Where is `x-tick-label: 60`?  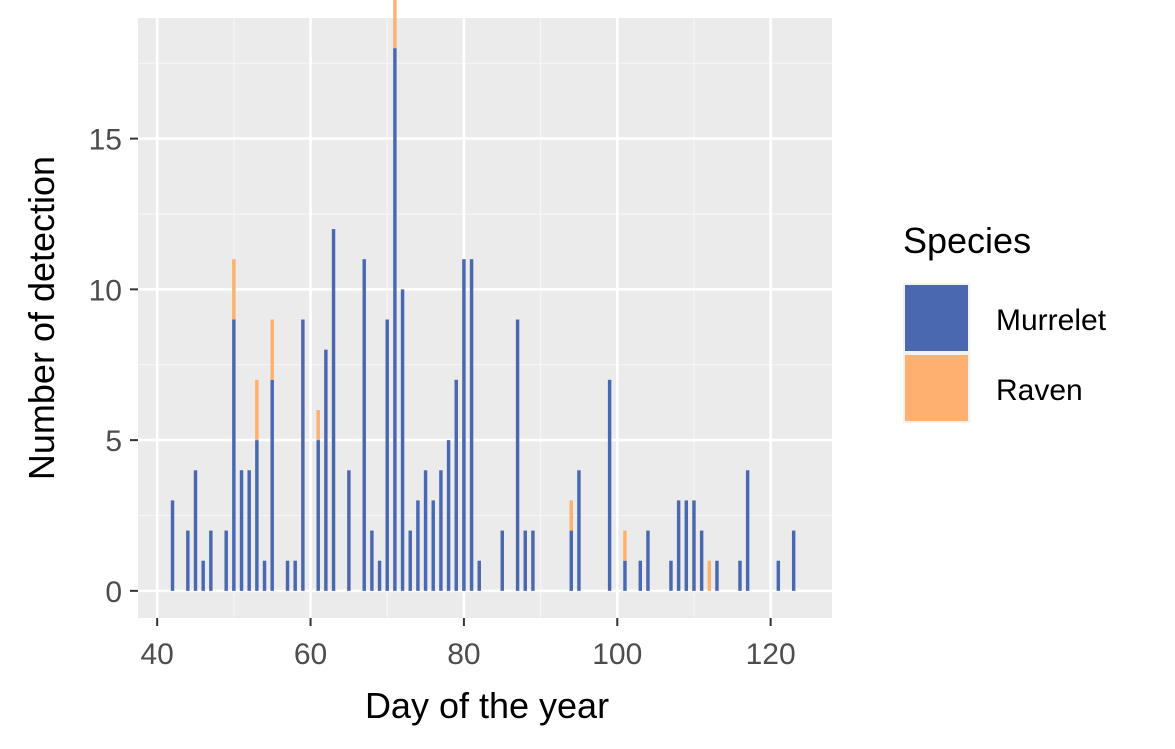 x-tick-label: 60 is located at coordinates (310, 654).